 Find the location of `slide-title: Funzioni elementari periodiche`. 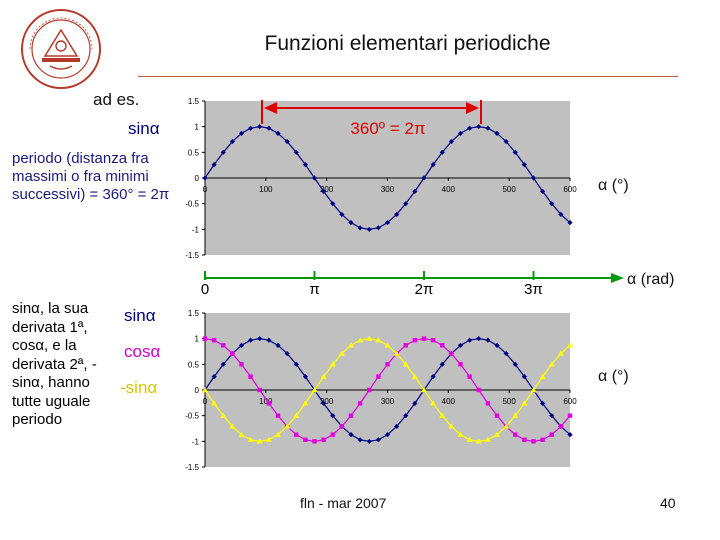

slide-title: Funzioni elementari periodiche is located at coordinates (407, 43).